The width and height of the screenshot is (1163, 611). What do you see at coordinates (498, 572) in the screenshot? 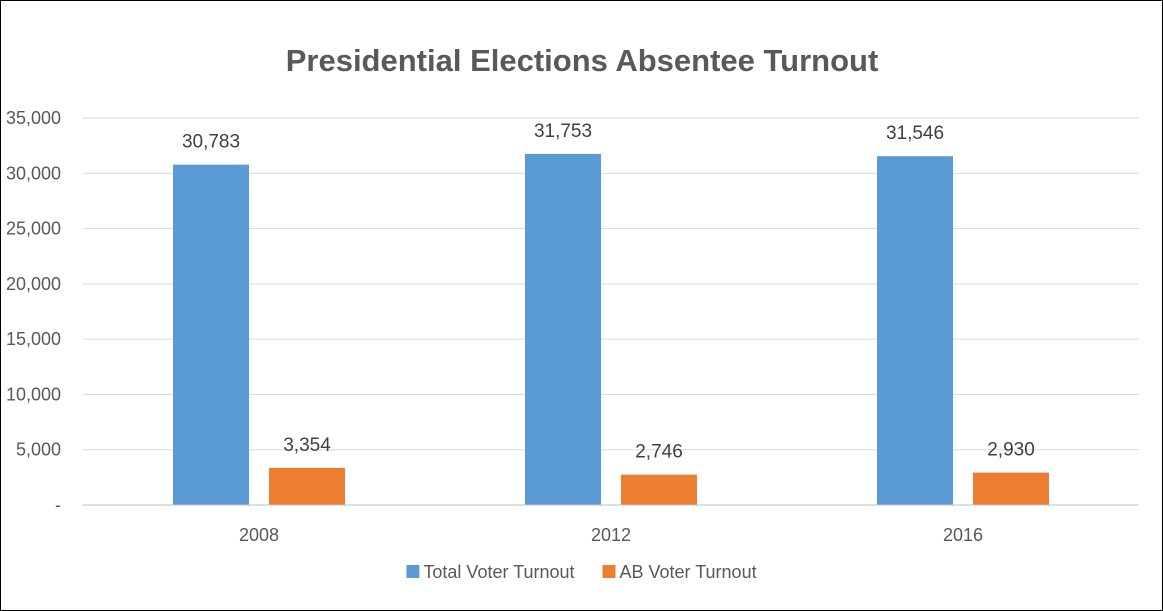
I see `legend-label: Total Voter Turnout` at bounding box center [498, 572].